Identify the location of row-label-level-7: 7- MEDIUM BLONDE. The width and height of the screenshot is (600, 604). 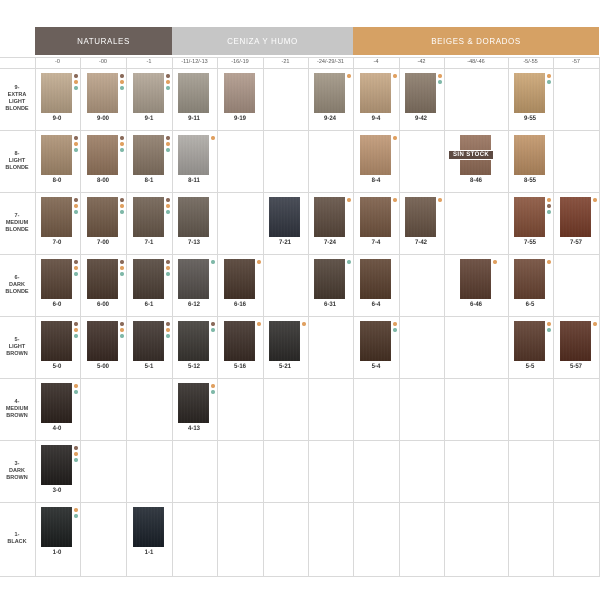
(17, 223).